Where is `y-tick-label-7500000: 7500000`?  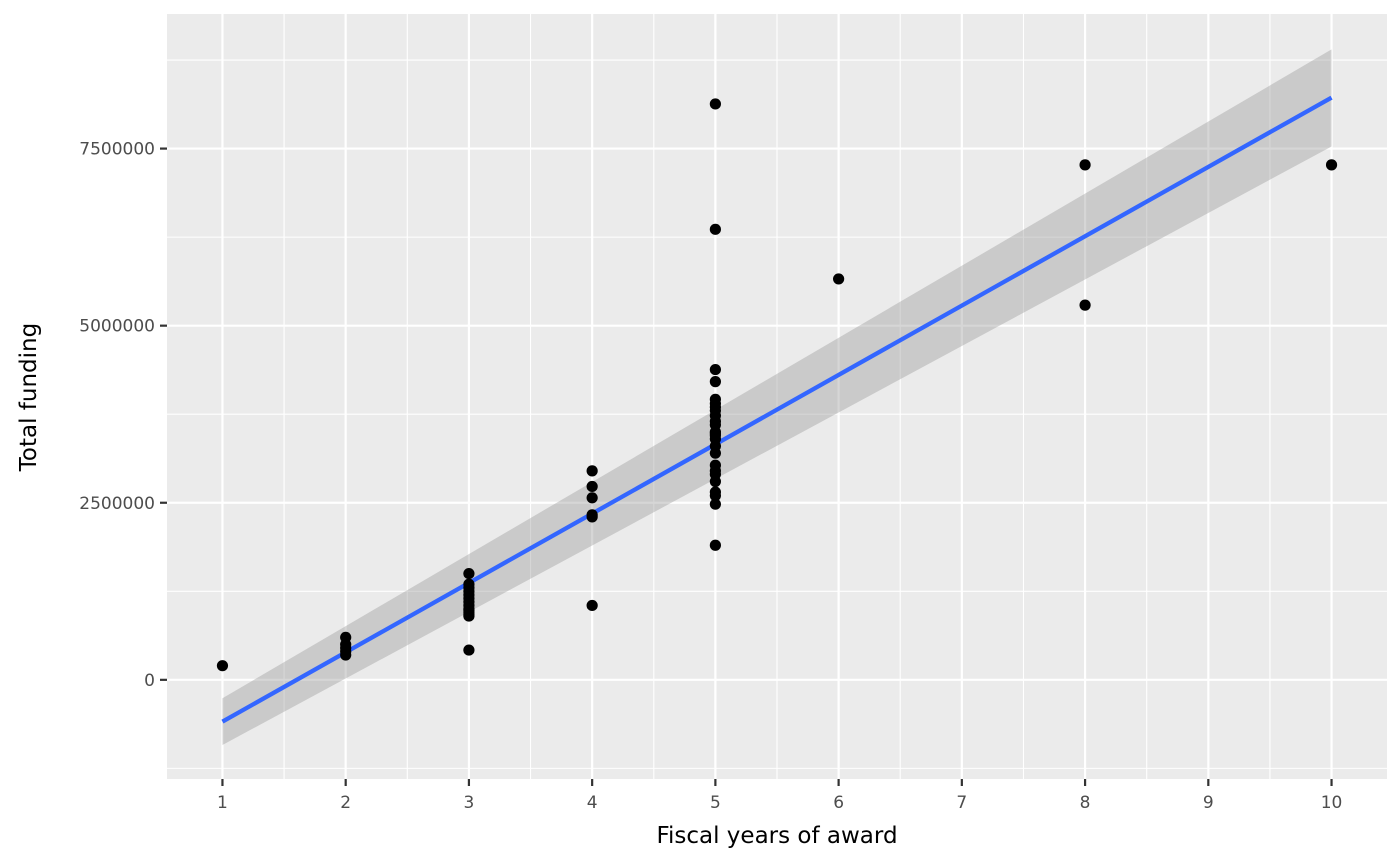 y-tick-label-7500000: 7500000 is located at coordinates (117, 150).